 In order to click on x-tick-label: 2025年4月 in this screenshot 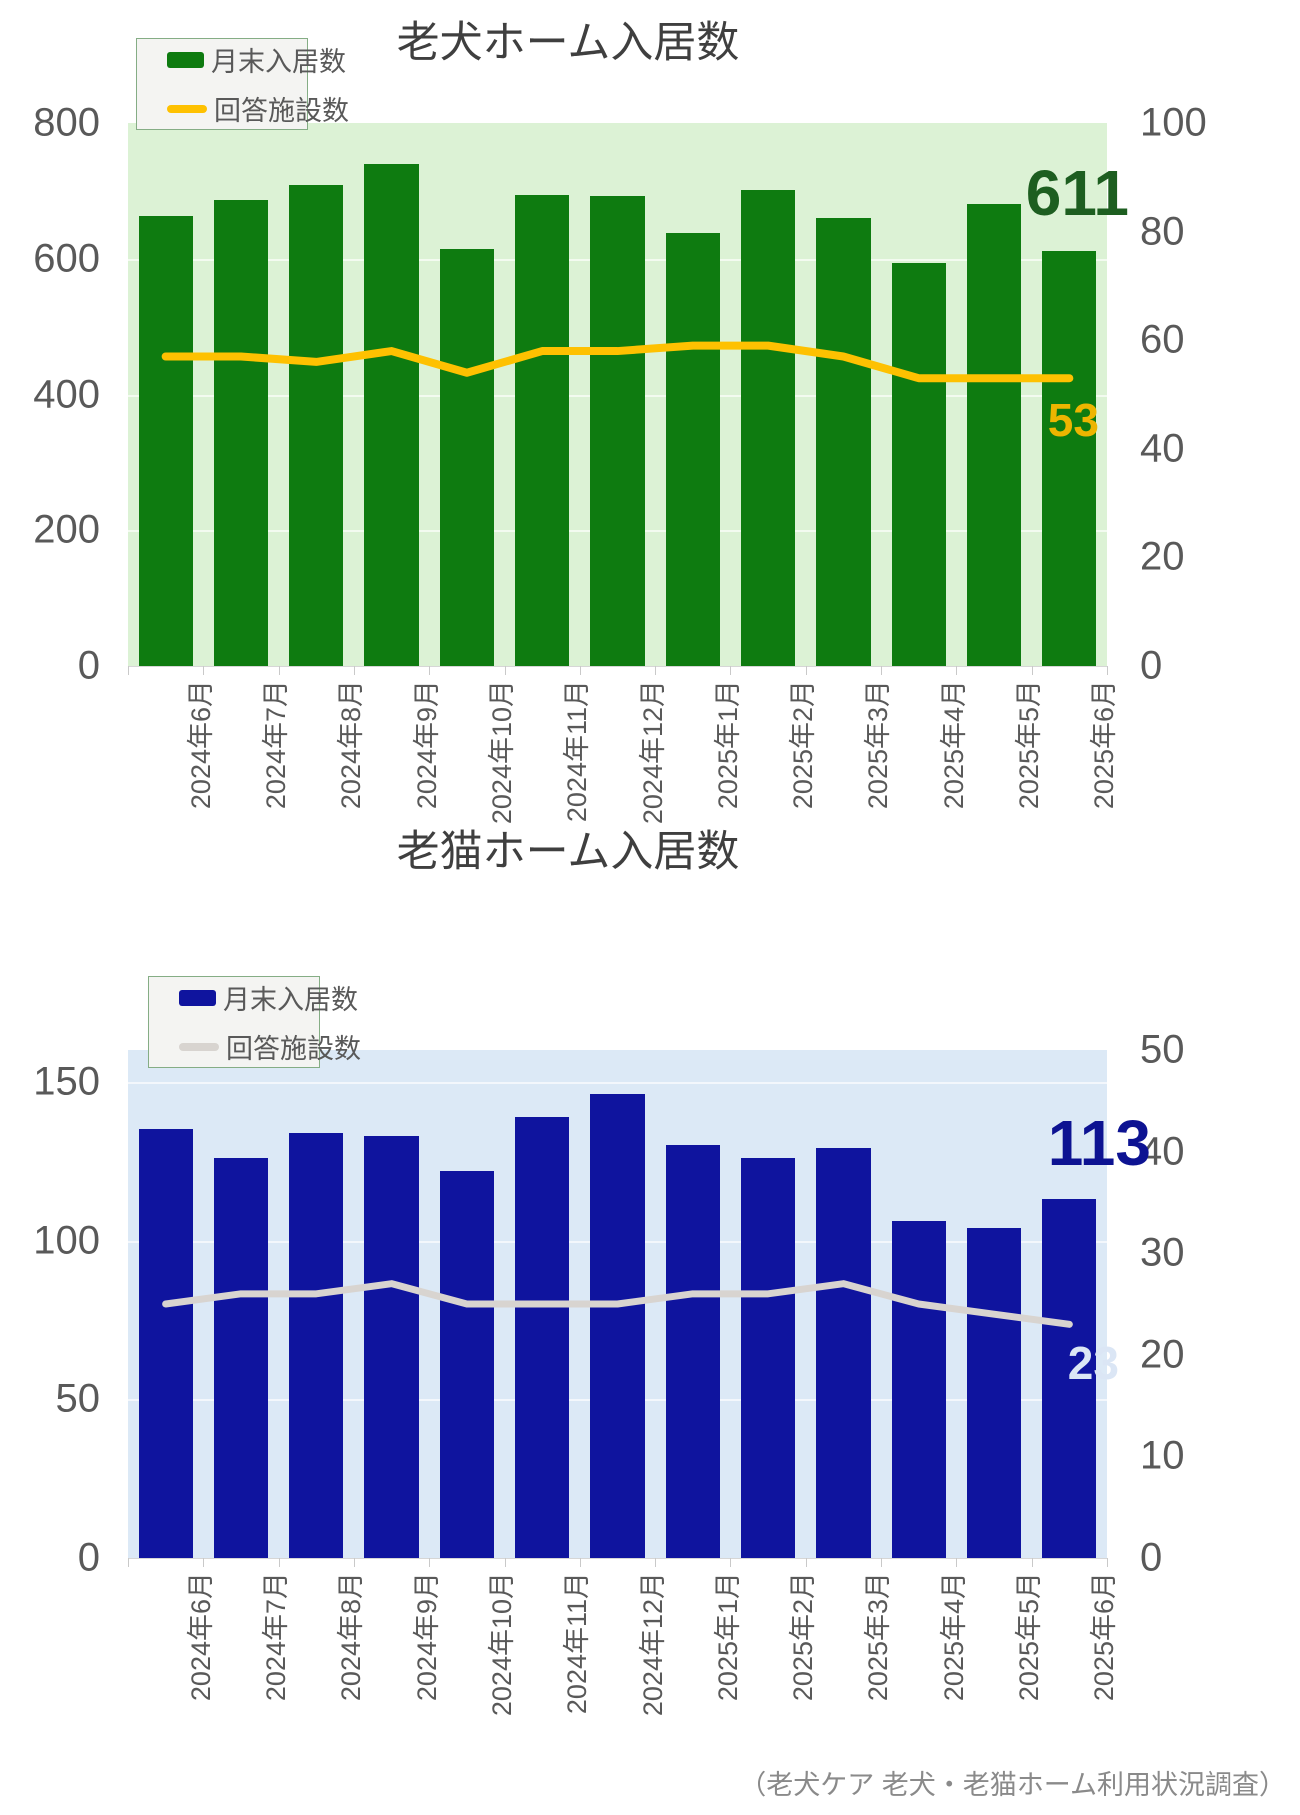, I will do `click(953, 745)`.